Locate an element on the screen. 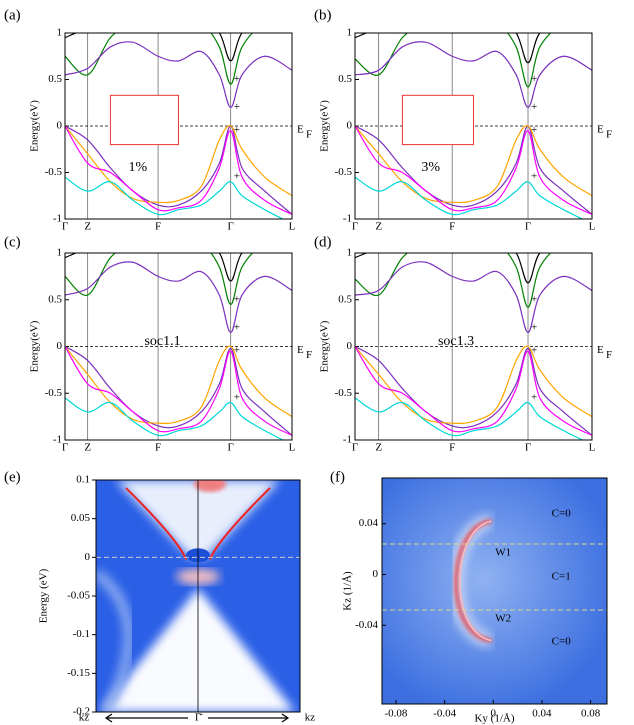 The image size is (634, 725). panel-note: soc1.3 is located at coordinates (456, 341).